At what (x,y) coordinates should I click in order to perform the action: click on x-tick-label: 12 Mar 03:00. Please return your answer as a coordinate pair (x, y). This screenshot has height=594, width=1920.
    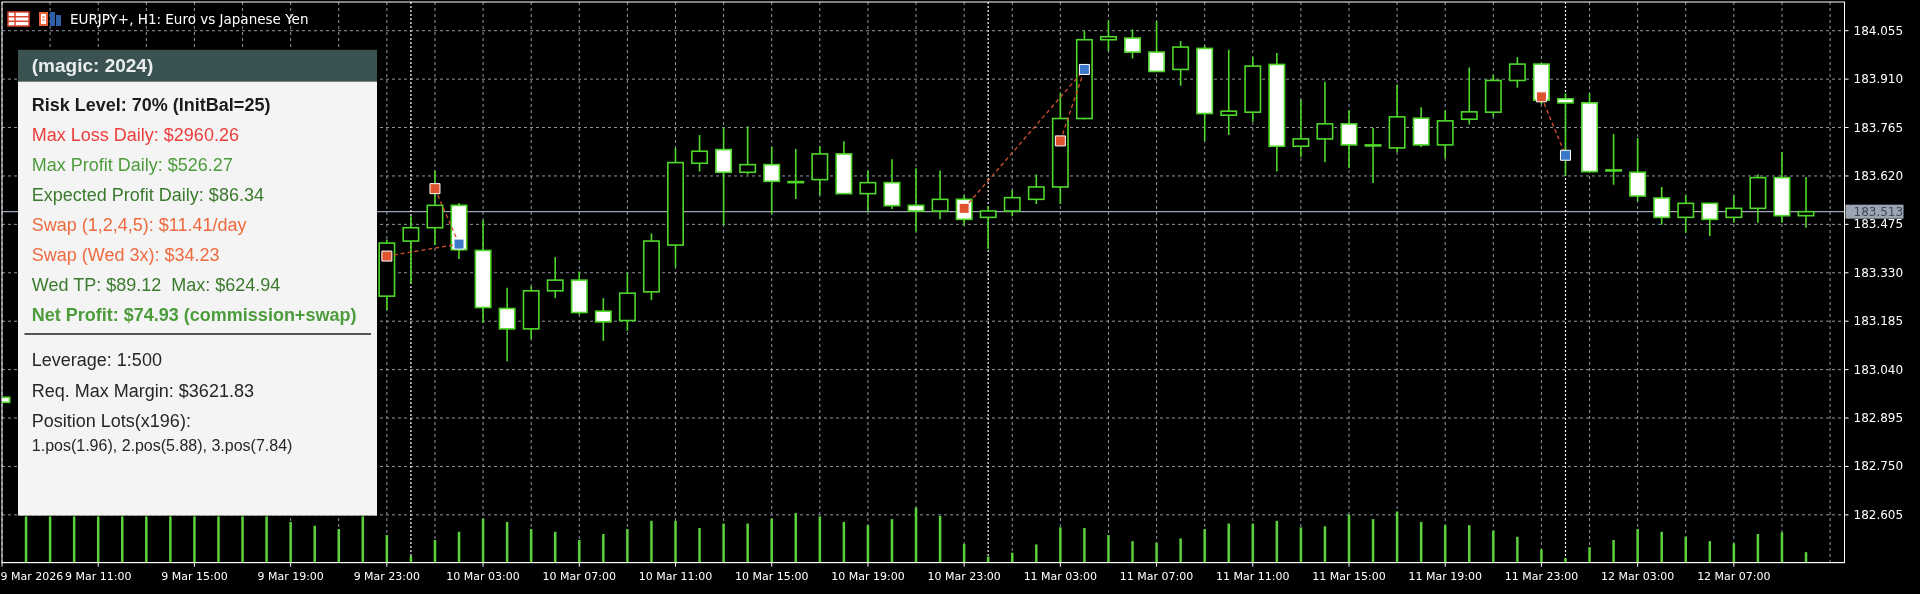
    Looking at the image, I should click on (1637, 576).